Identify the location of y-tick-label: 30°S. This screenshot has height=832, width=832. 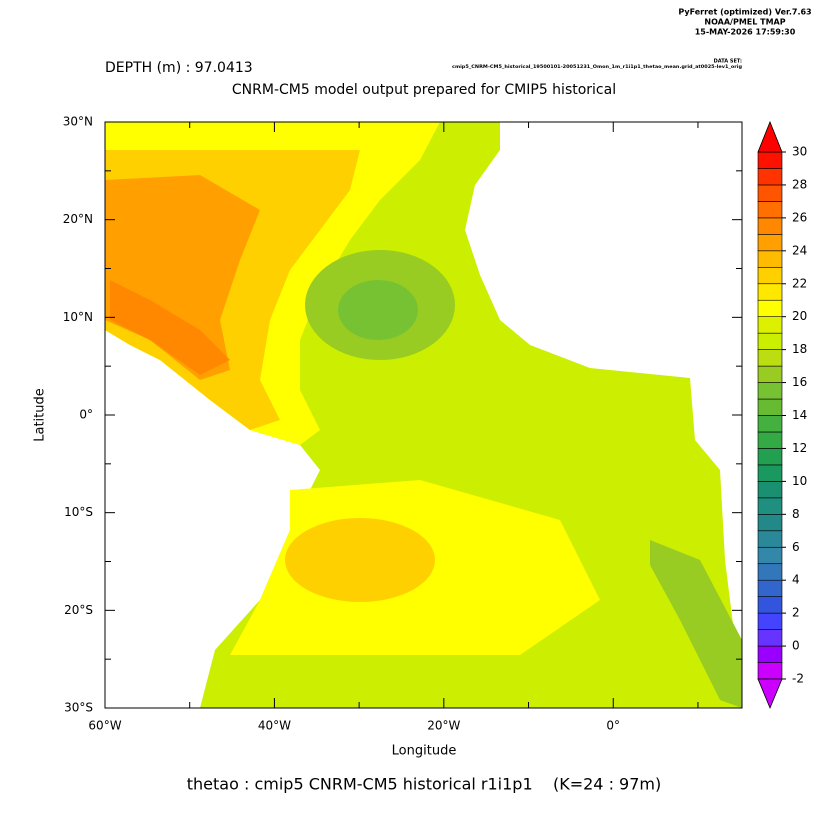
(78, 708).